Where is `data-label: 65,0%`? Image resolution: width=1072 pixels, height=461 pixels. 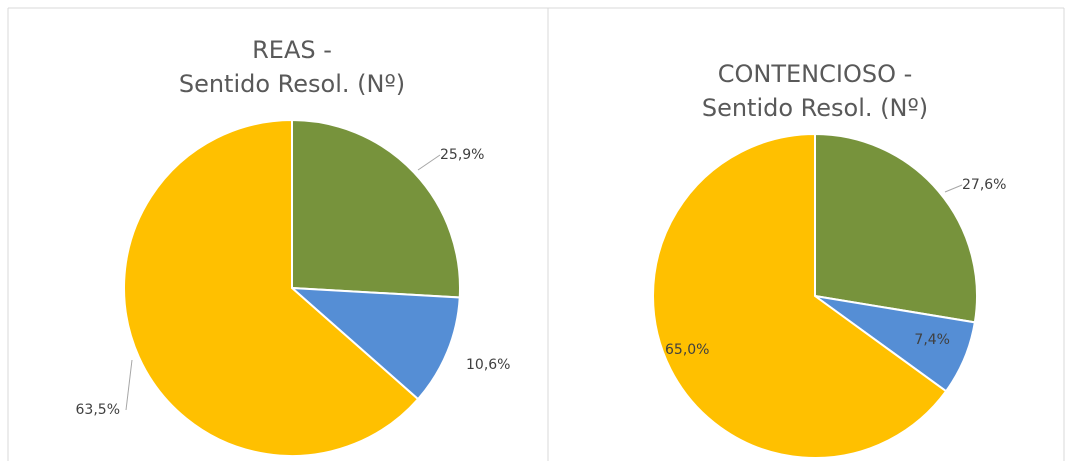 data-label: 65,0% is located at coordinates (687, 350).